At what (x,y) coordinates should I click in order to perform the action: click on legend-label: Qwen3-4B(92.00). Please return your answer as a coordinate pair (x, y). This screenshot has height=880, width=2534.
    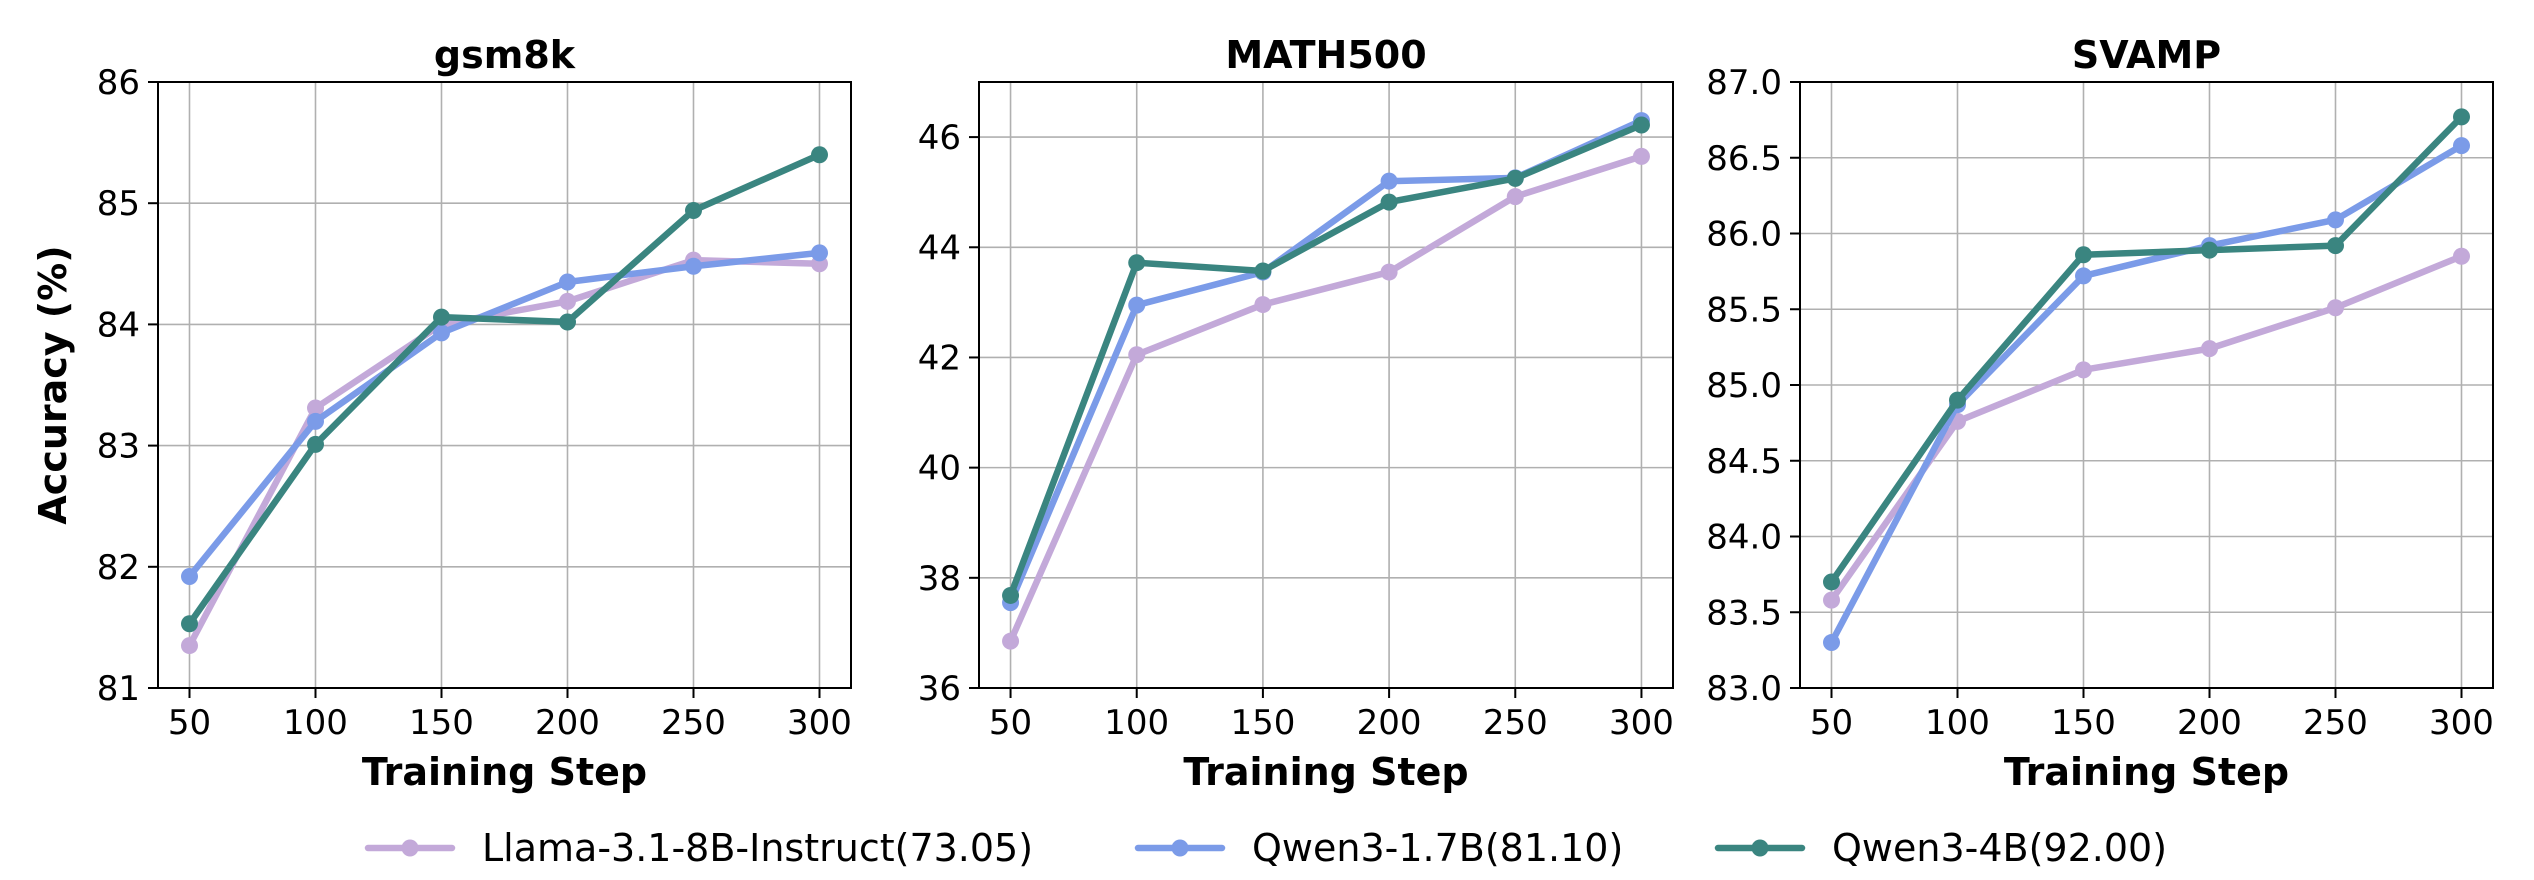
    Looking at the image, I should click on (1999, 848).